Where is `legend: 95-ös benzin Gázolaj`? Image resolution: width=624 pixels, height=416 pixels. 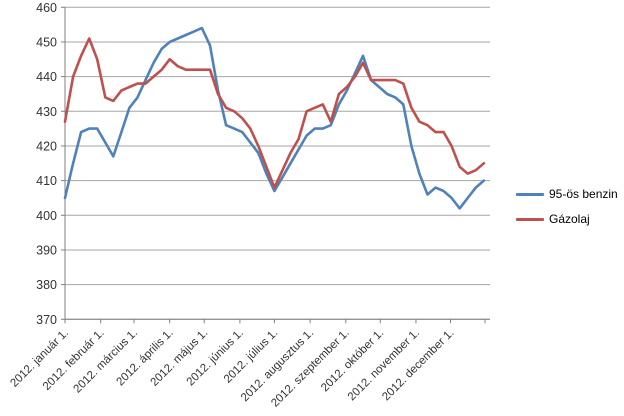
legend: 95-ös benzin Gázolaj is located at coordinates (567, 206).